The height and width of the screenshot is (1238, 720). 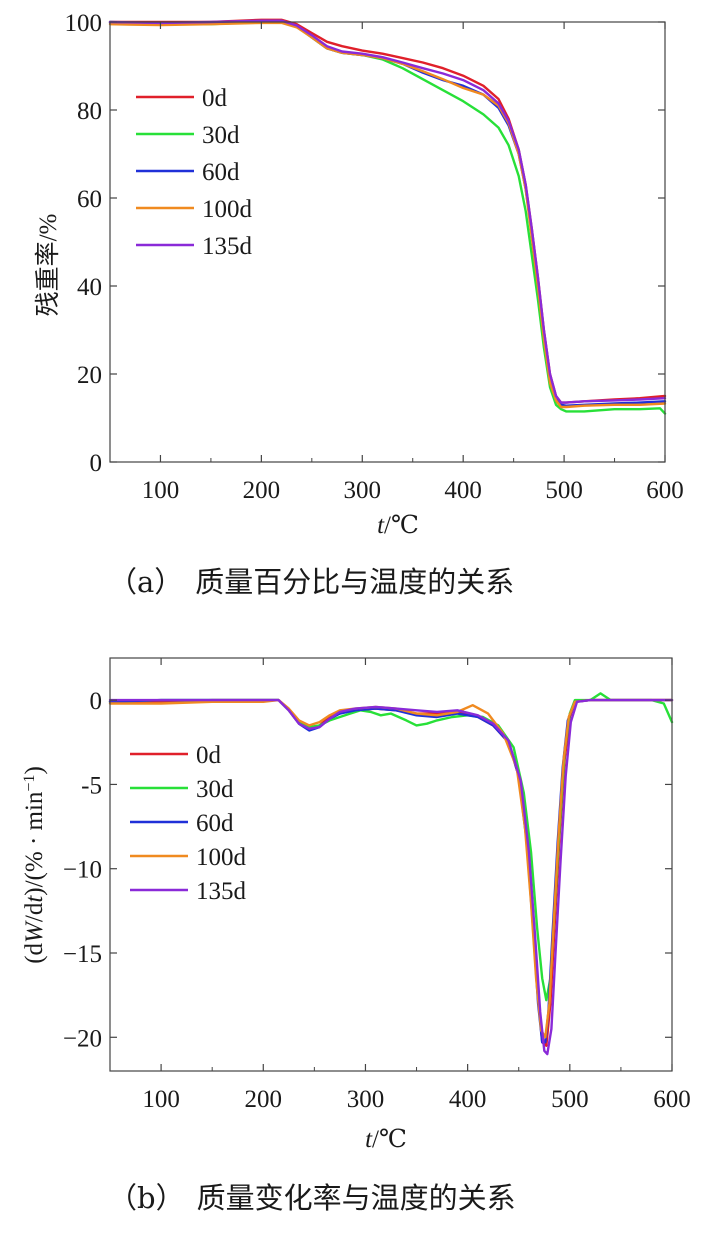 I want to click on chart-b-y-tick-label: −20, so click(x=82, y=1038).